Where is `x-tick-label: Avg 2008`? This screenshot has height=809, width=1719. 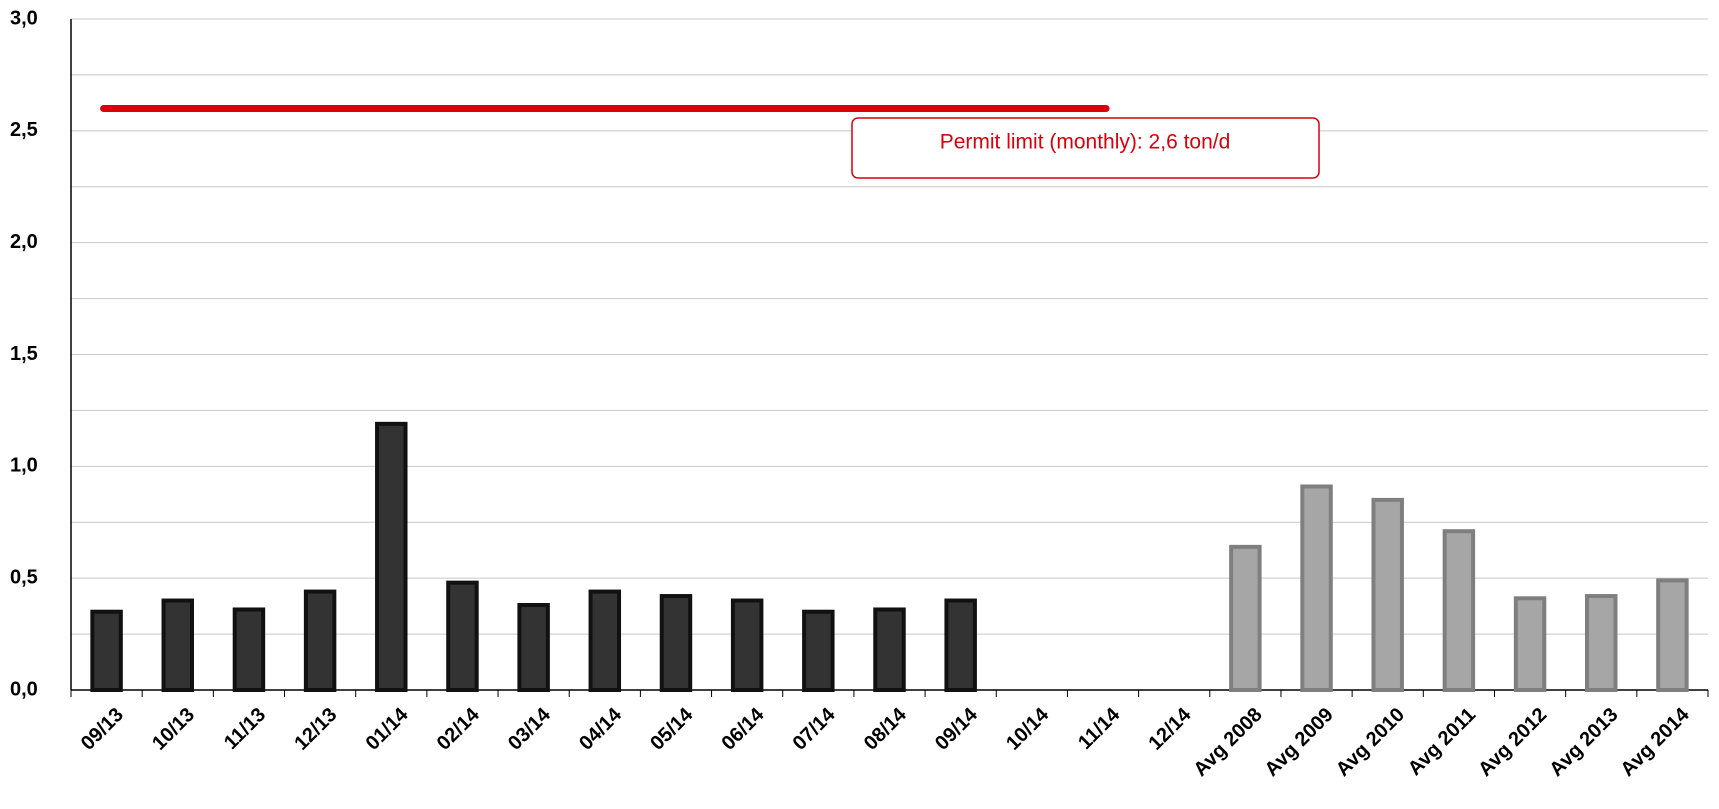
x-tick-label: Avg 2008 is located at coordinates (1227, 742).